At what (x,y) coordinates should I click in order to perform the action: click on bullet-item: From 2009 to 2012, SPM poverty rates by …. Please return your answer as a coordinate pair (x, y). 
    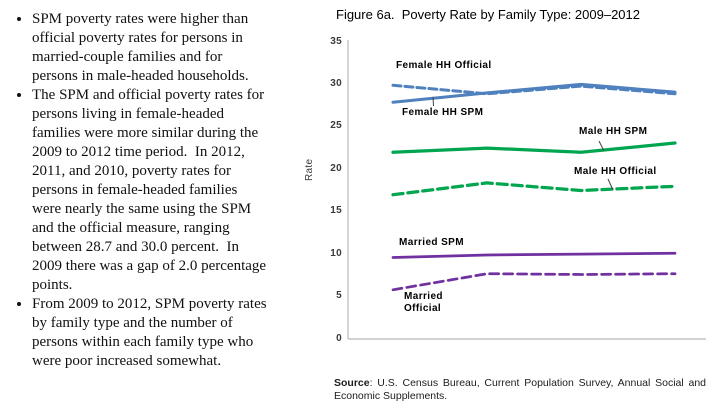
    Looking at the image, I should click on (178, 333).